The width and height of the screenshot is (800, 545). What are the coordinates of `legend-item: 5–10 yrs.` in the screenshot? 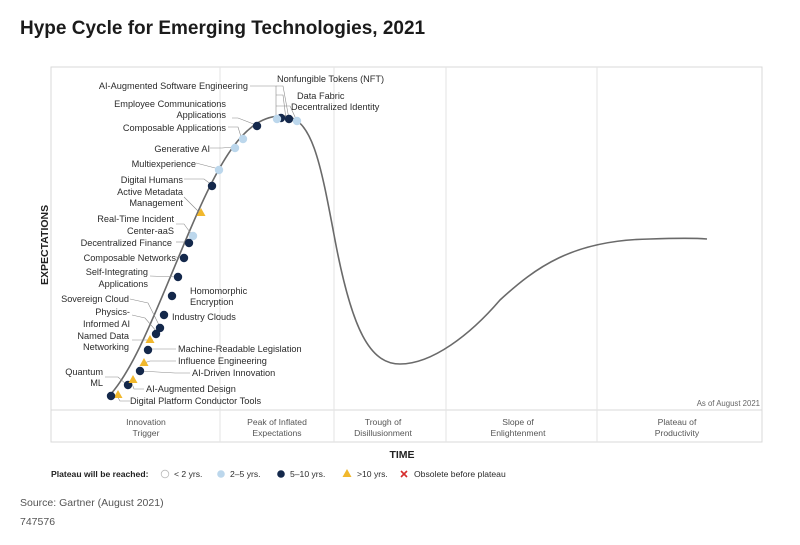 It's located at (307, 474).